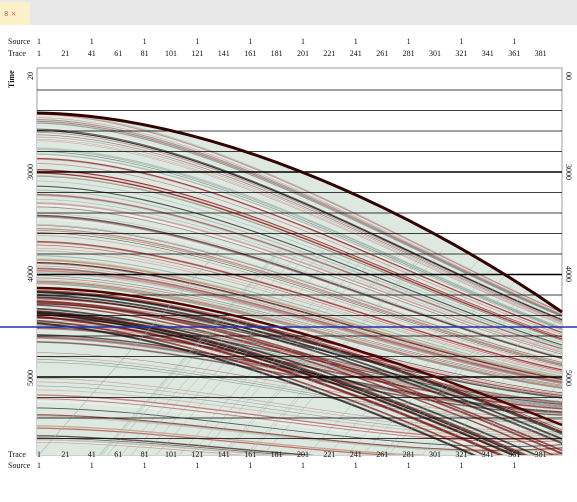  Describe the element at coordinates (19, 465) in the screenshot. I see `footer-source-label: Source` at that location.